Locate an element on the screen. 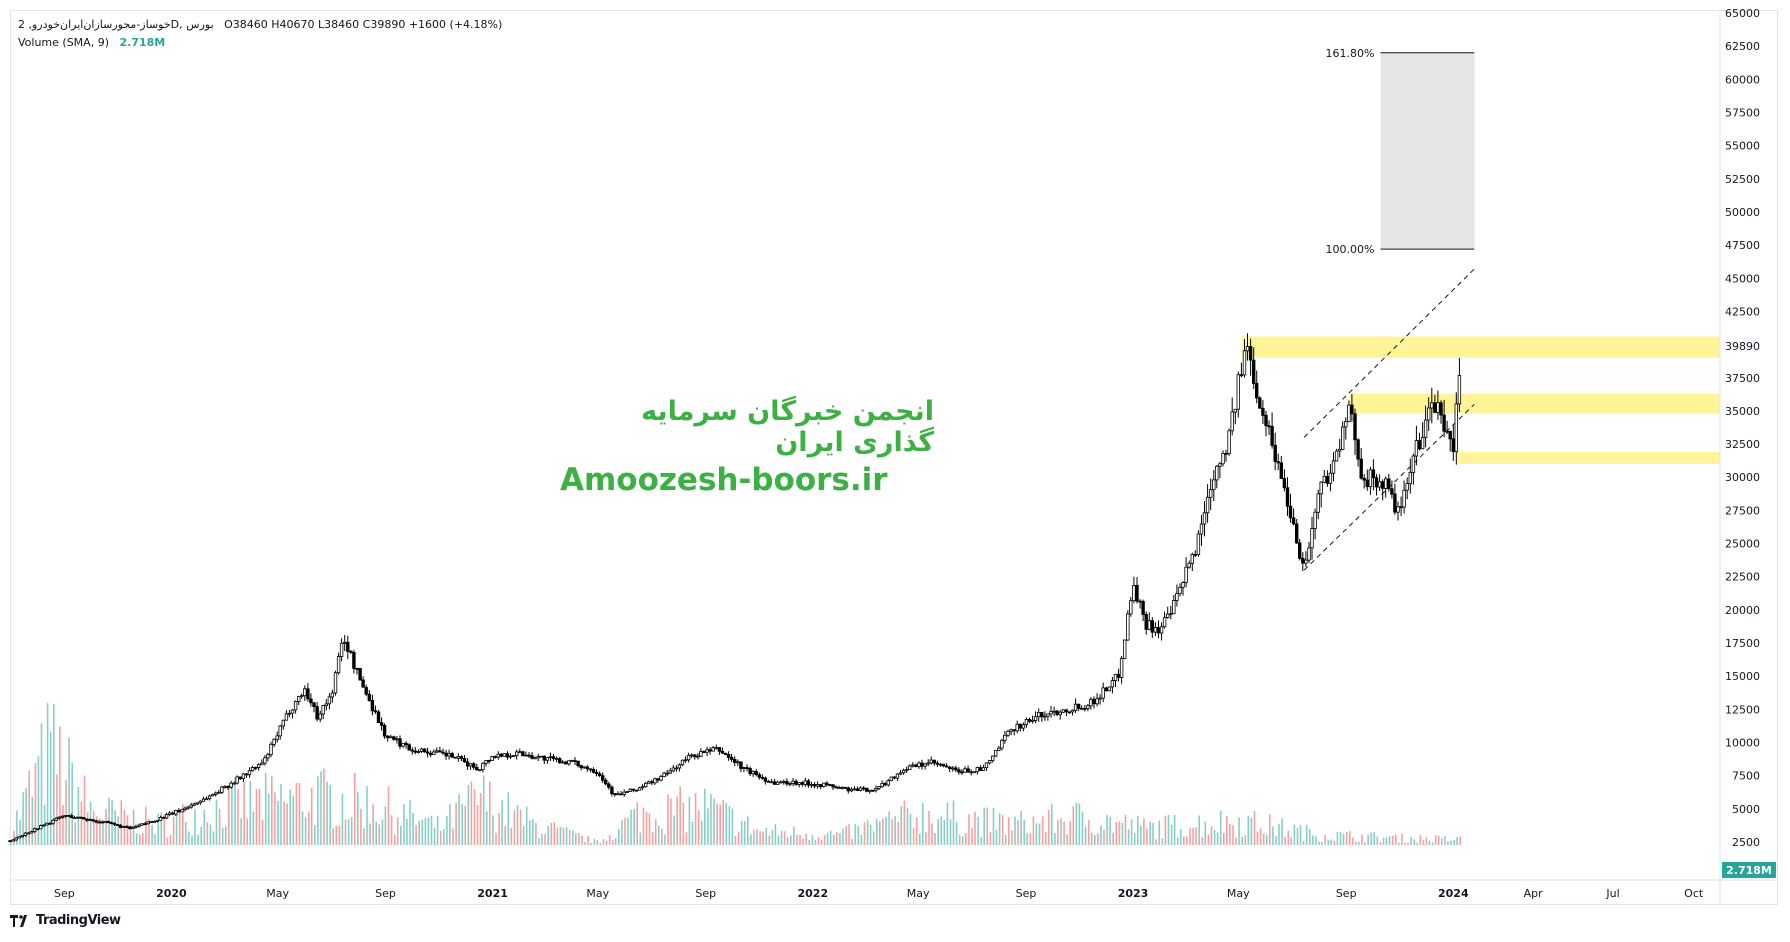  tradingview-logo-icon is located at coordinates (21, 920).